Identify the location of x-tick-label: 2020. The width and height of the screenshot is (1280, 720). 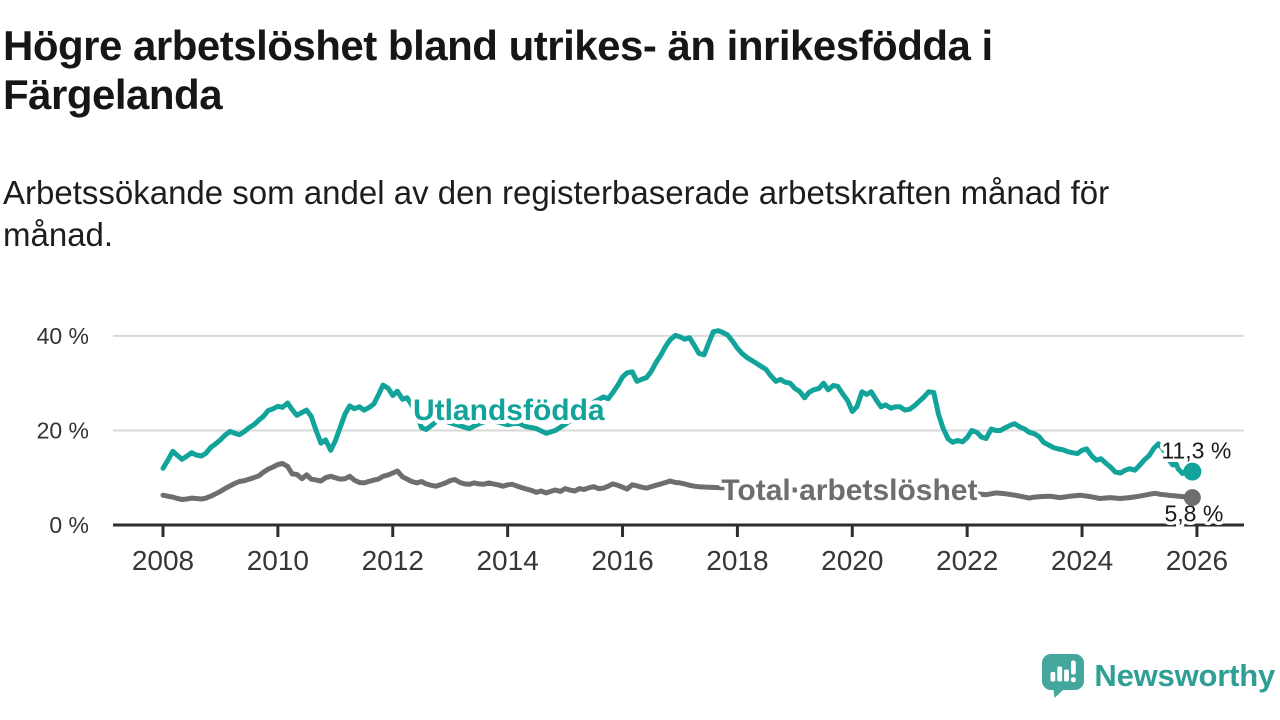
(852, 560).